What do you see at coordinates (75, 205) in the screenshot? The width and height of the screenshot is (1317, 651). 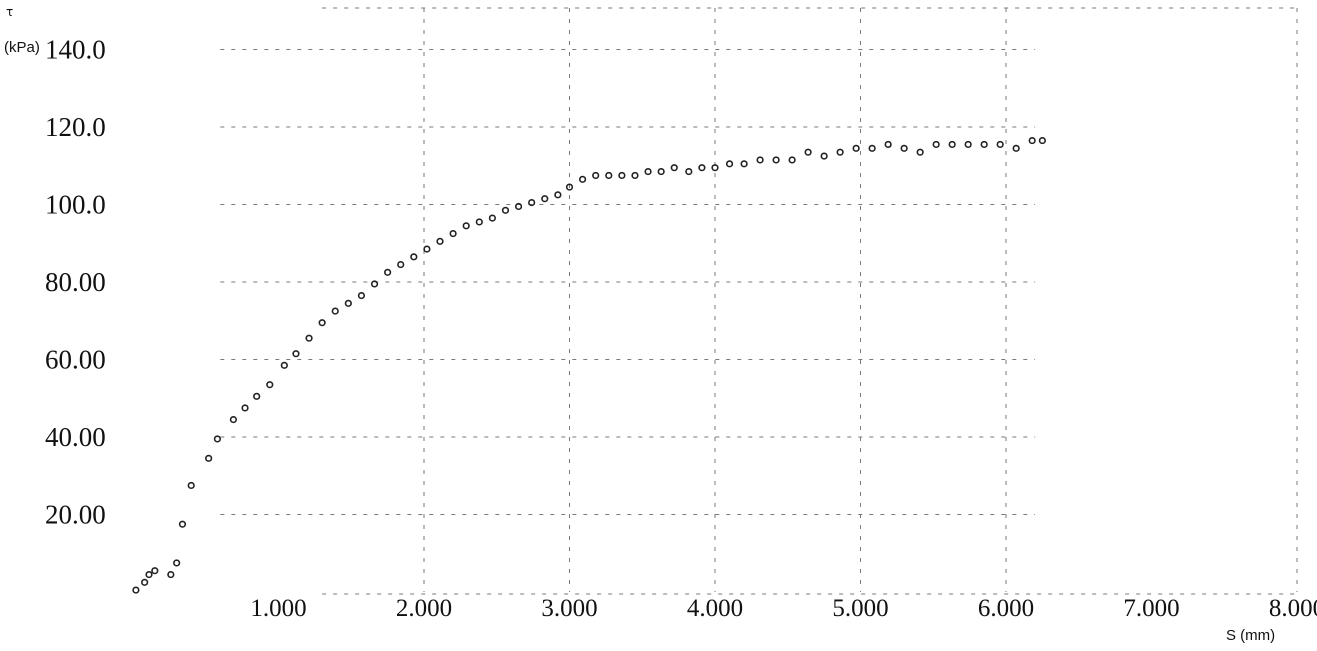 I see `y-tick-label: 100.0` at bounding box center [75, 205].